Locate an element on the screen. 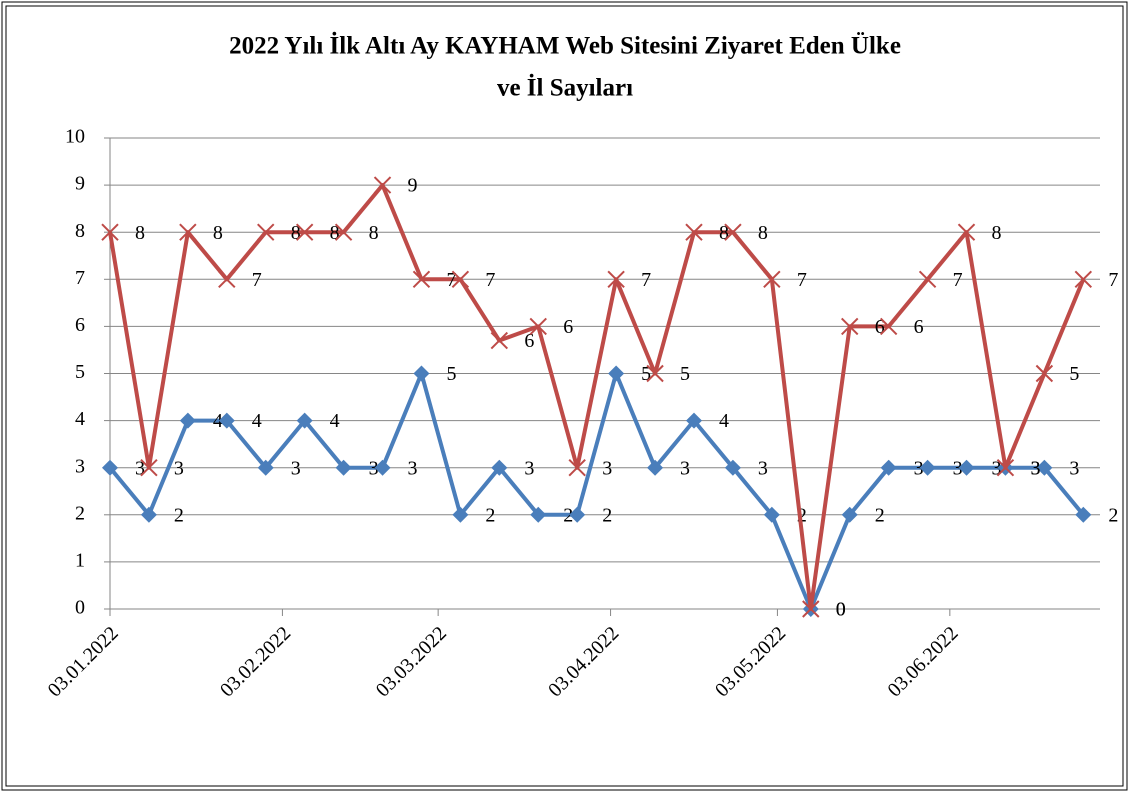  y-tick-label: 4 is located at coordinates (80, 419).